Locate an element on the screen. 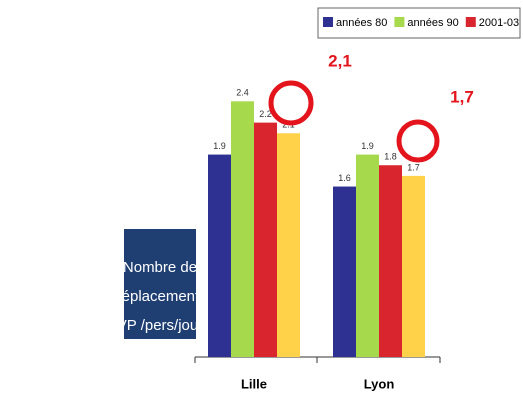 The width and height of the screenshot is (523, 401). y-label: déplacements is located at coordinates (159, 296).